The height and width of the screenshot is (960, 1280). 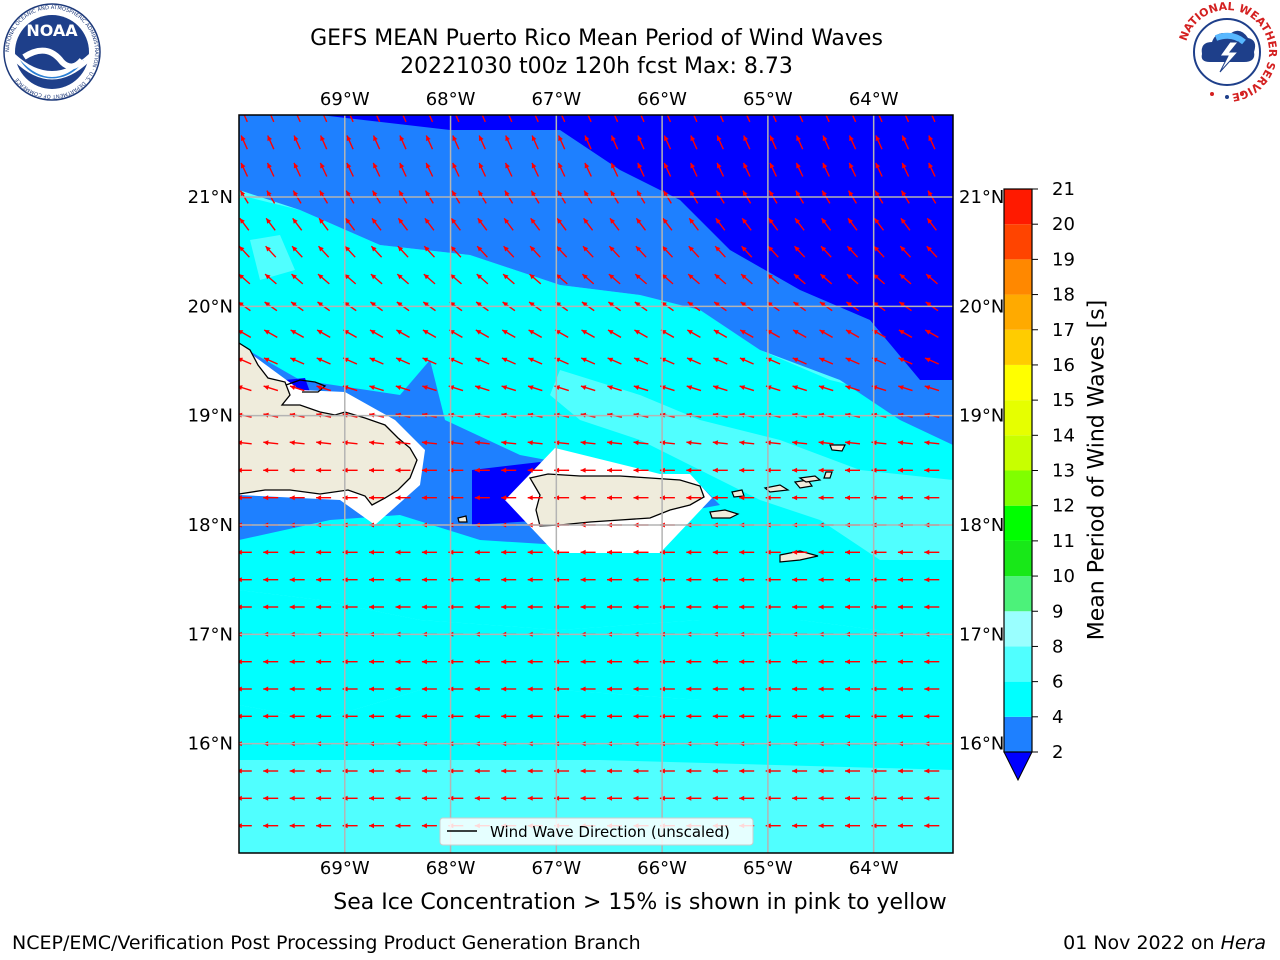 What do you see at coordinates (1063, 576) in the screenshot?
I see `colorbar-tick-label: 10` at bounding box center [1063, 576].